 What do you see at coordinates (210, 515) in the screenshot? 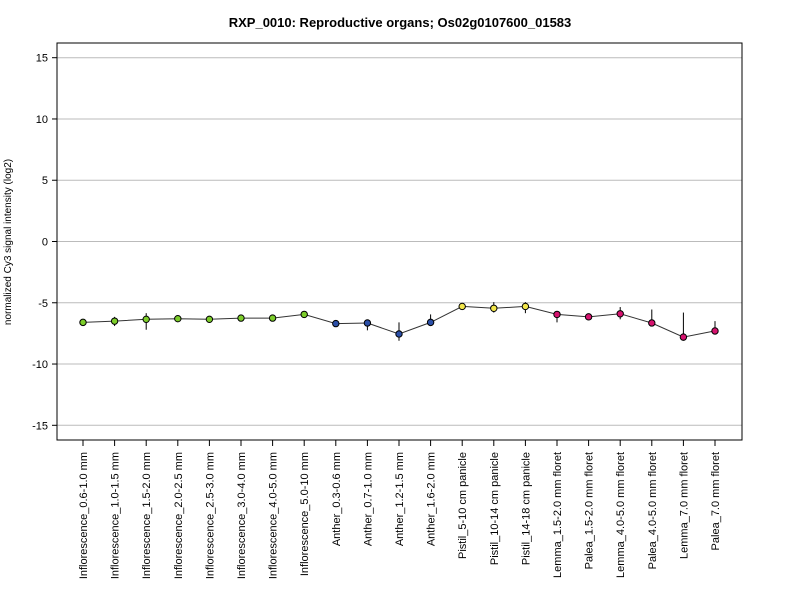
I see `x-tick-label: Inflorescence_2.5-3.0 mm` at bounding box center [210, 515].